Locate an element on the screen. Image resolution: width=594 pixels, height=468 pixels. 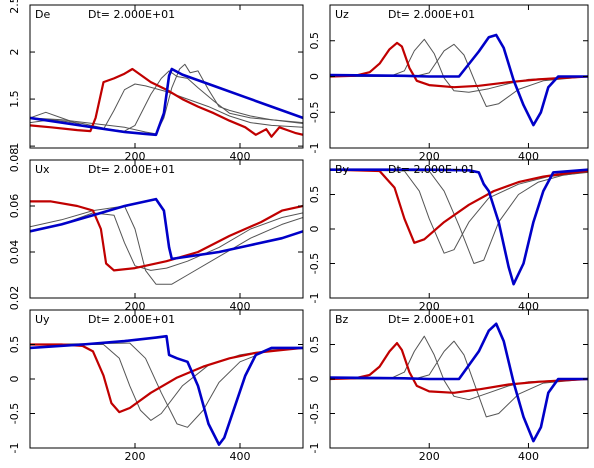
panel-label: De is located at coordinates (42, 14).